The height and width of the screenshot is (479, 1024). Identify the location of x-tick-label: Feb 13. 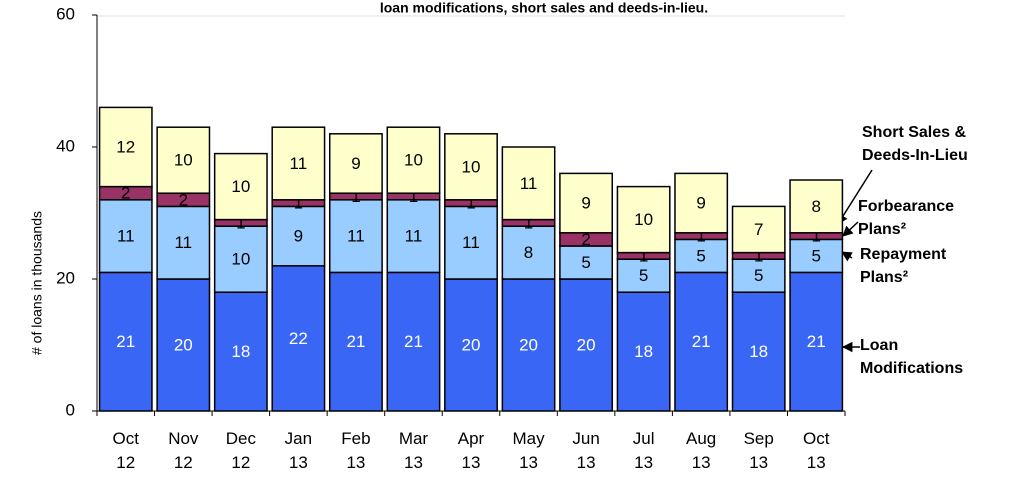
(355, 450).